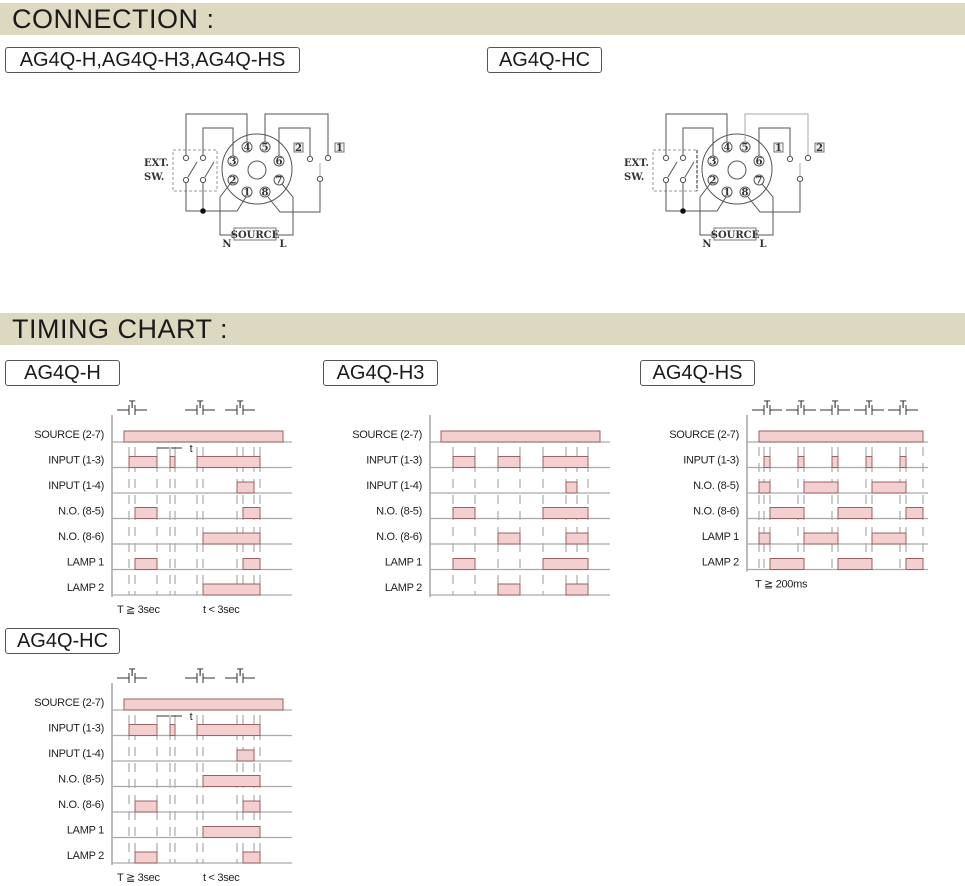  What do you see at coordinates (759, 162) in the screenshot?
I see `pin-label-6: 6` at bounding box center [759, 162].